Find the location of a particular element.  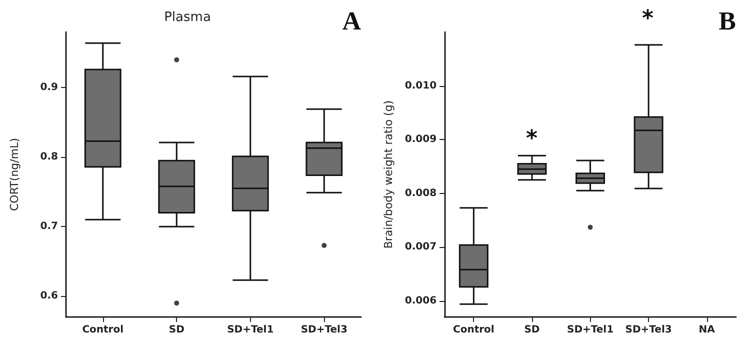

y-tick-label: 0.010 is located at coordinates (420, 86).